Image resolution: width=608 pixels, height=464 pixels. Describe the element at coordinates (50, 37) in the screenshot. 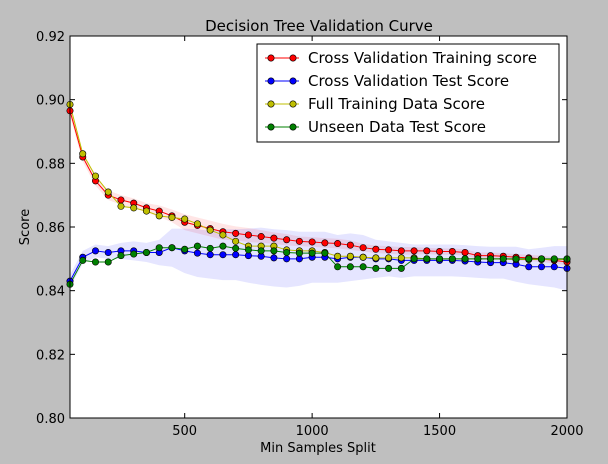

I see `y-tick-label: 0.92` at that location.